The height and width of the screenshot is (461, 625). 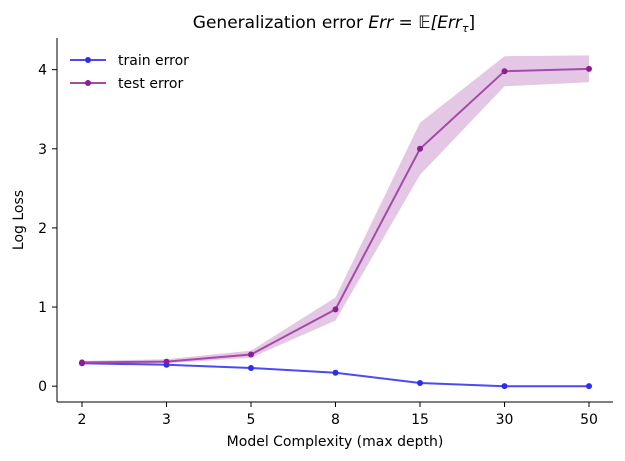 I want to click on x-tick-label: 2, so click(x=82, y=420).